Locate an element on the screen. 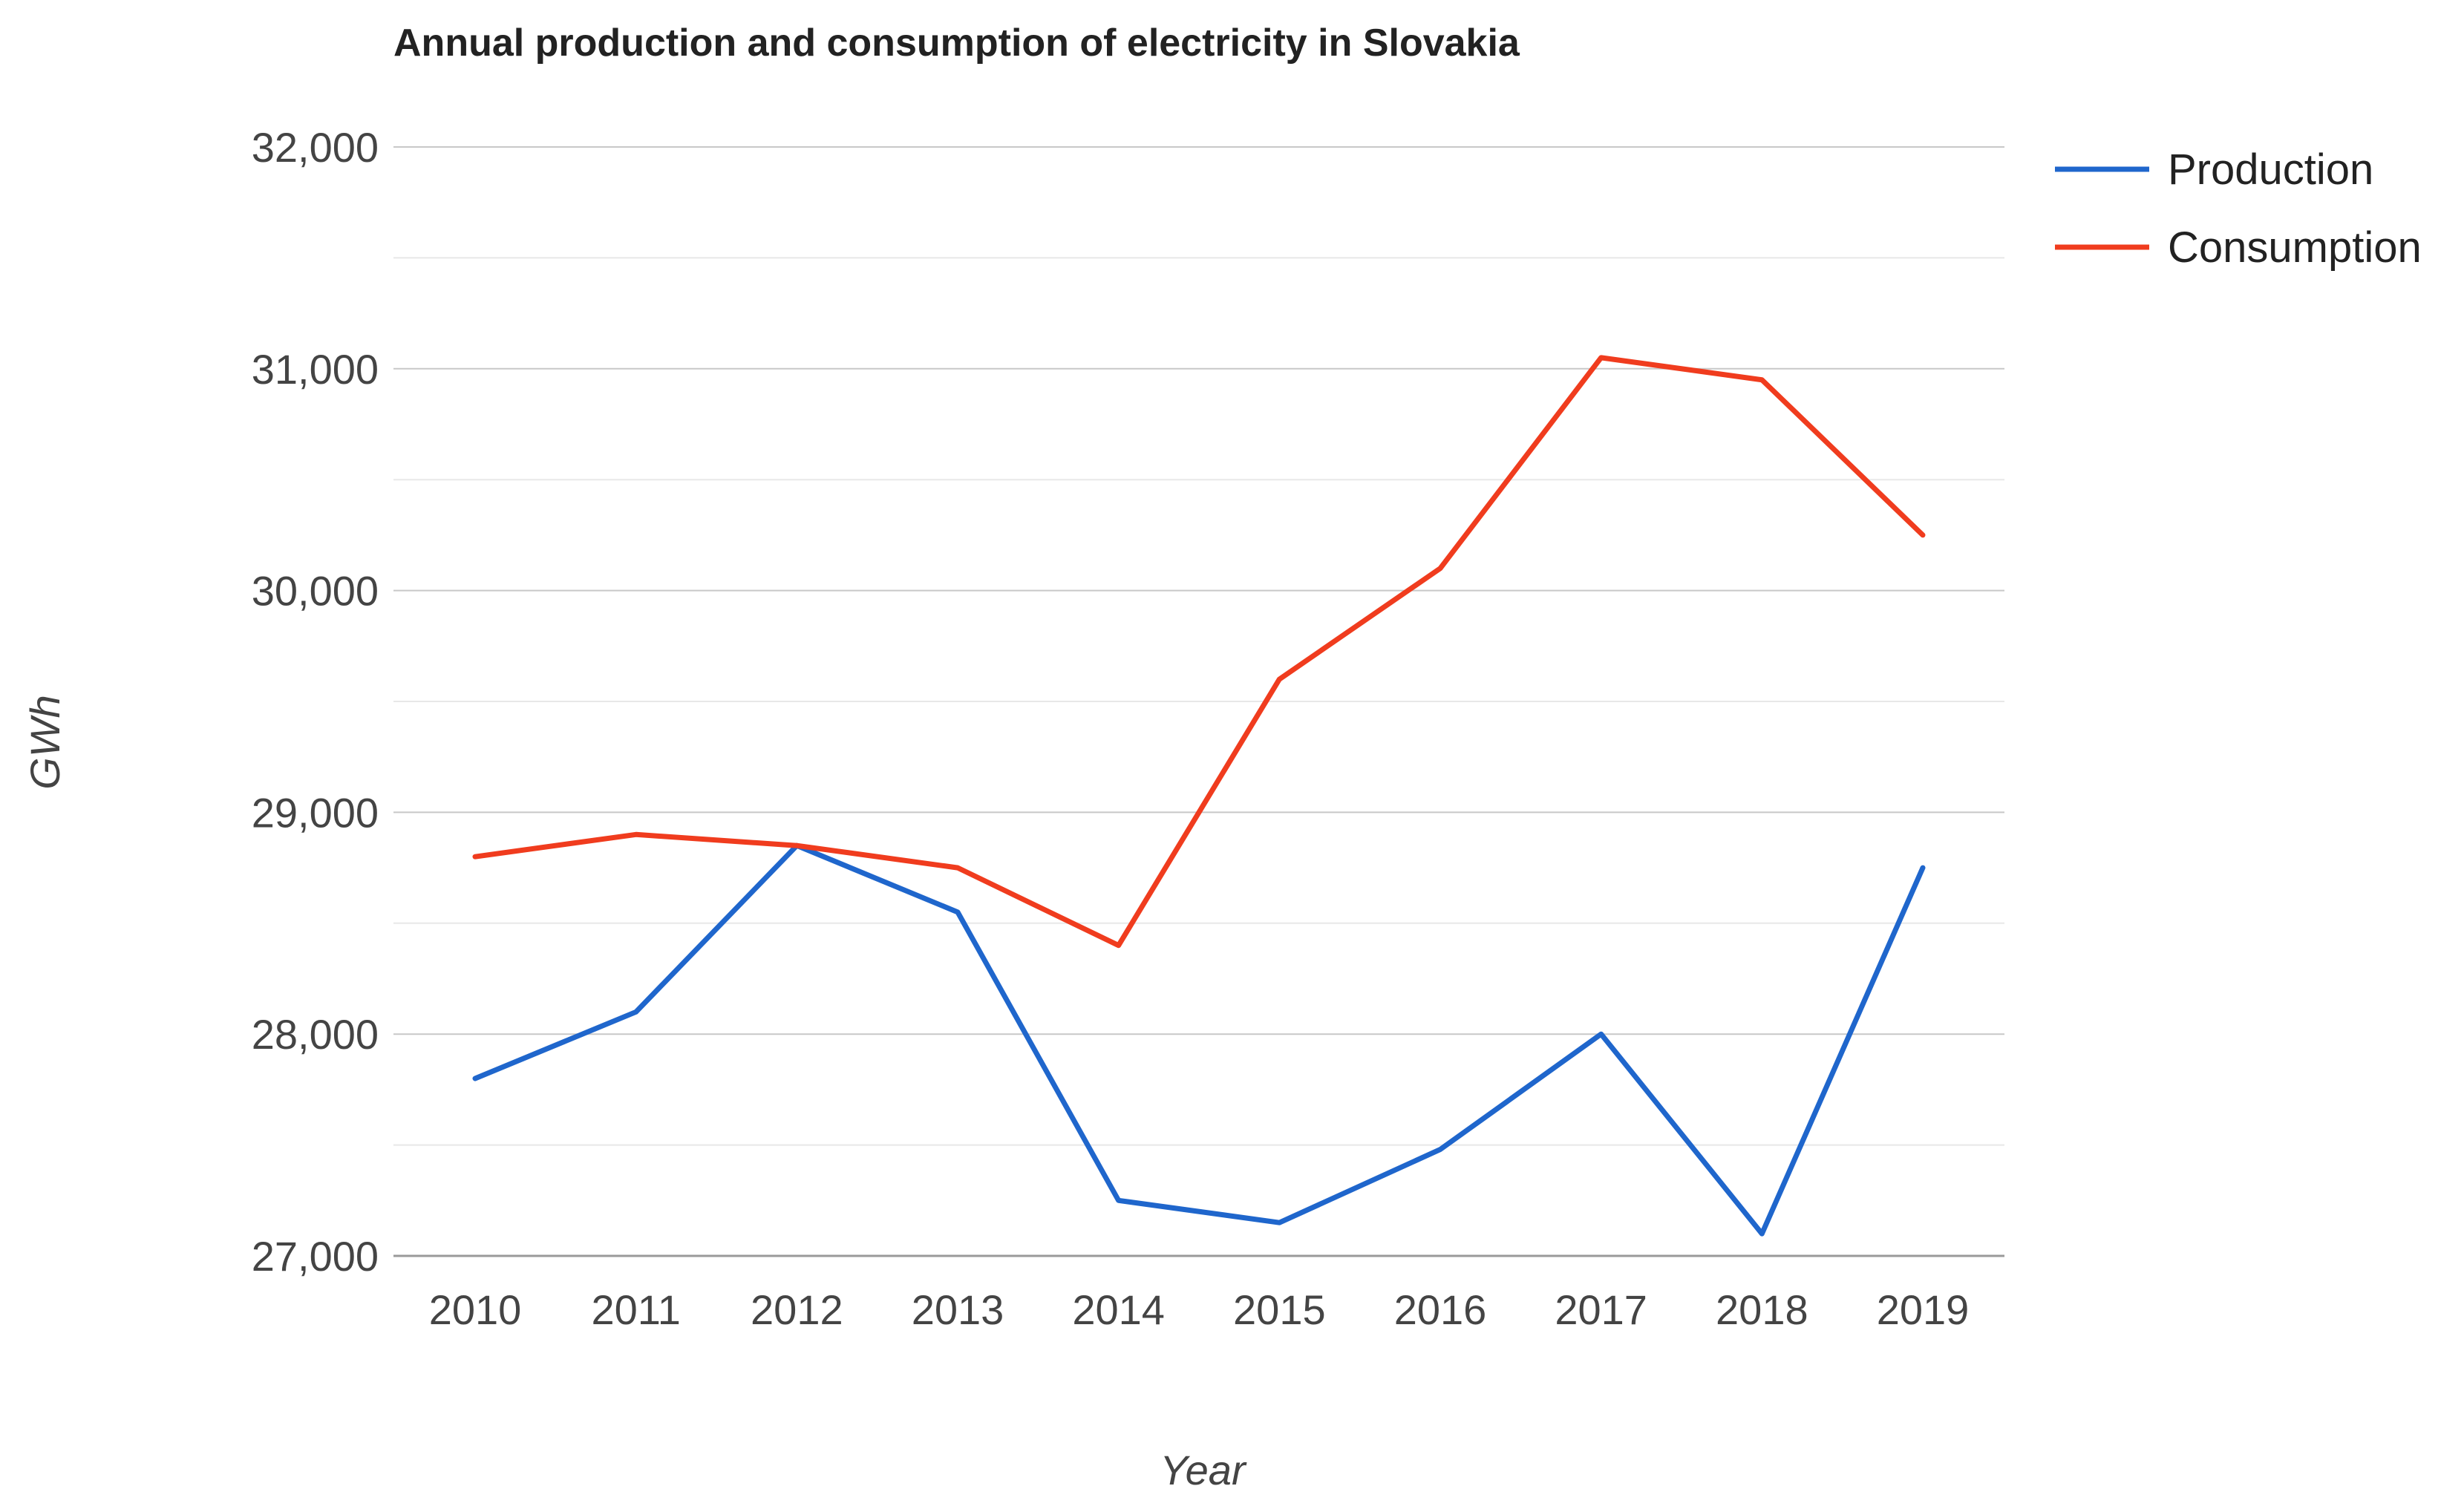  x-tick-label: 2013 is located at coordinates (958, 1309).